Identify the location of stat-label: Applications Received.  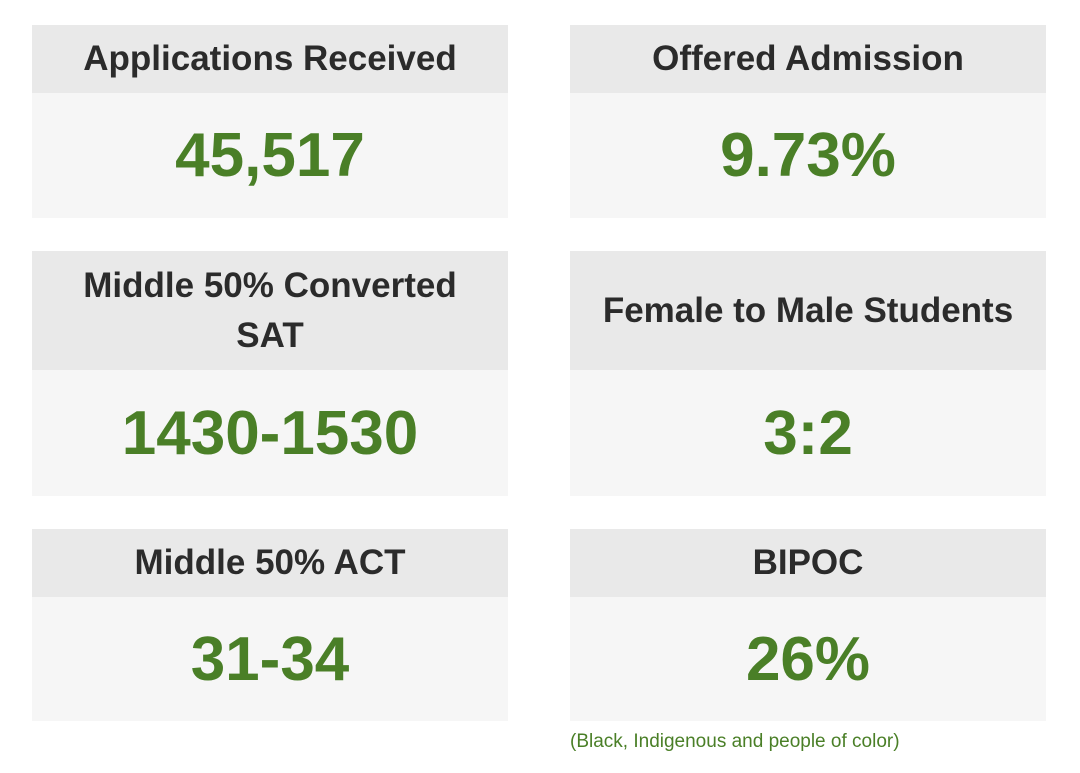
(270, 59).